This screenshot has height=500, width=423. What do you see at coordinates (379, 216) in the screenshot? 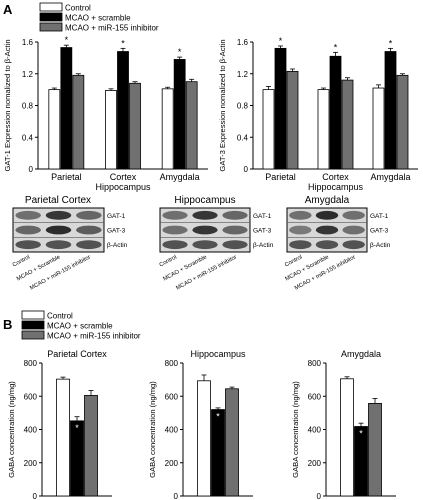
I see `band-label: GAT-1` at bounding box center [379, 216].